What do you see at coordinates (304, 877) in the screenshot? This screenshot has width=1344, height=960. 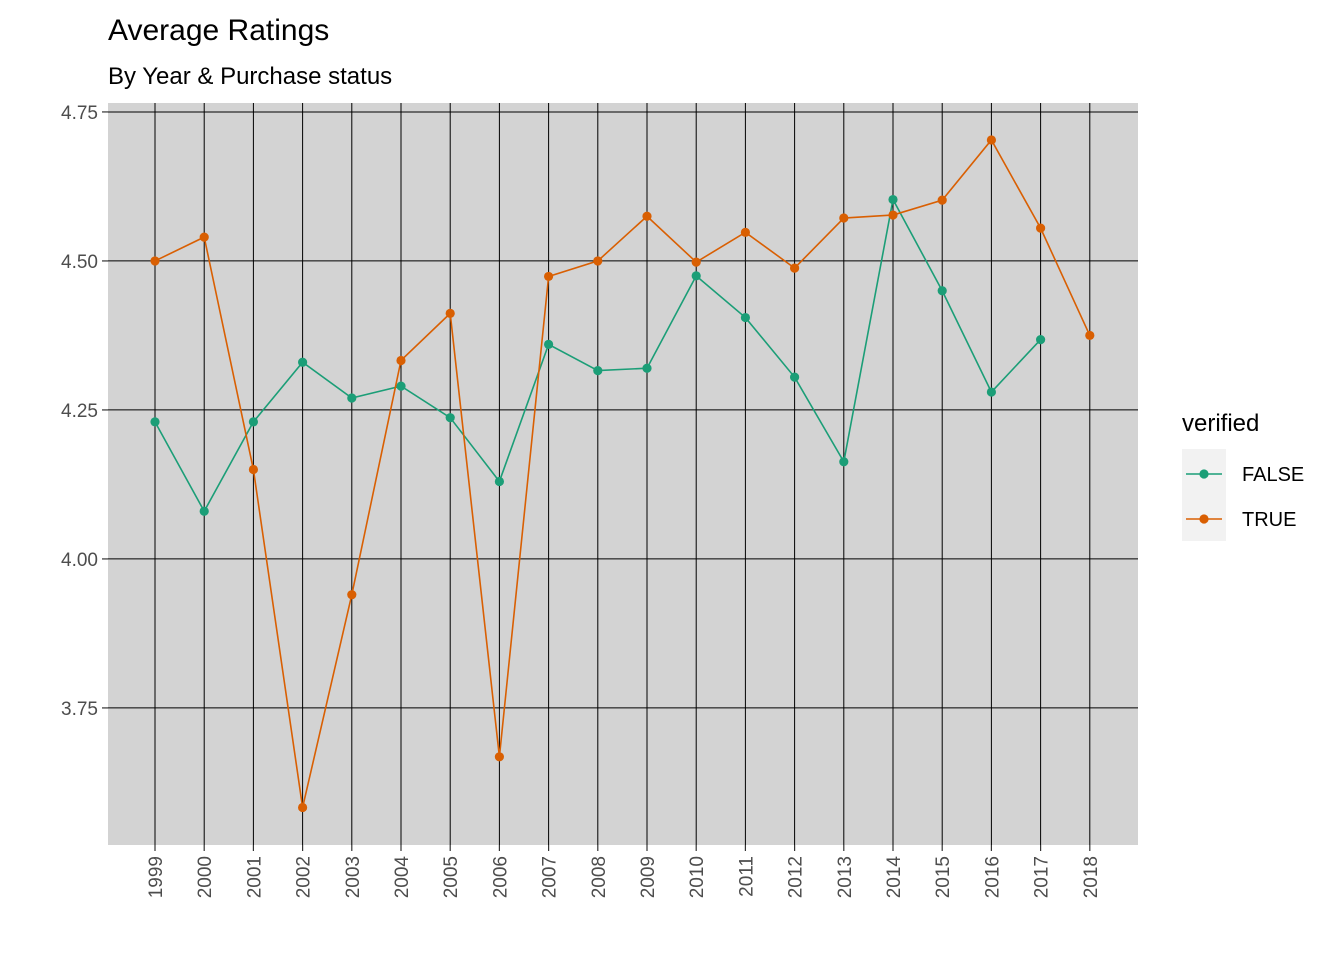 I see `x-tick-label: 2002` at bounding box center [304, 877].